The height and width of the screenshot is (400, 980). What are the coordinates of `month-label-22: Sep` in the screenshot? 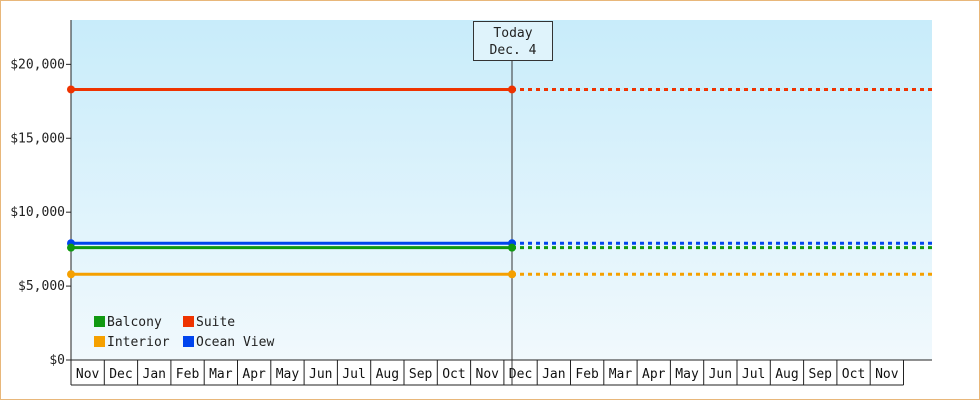 It's located at (821, 374).